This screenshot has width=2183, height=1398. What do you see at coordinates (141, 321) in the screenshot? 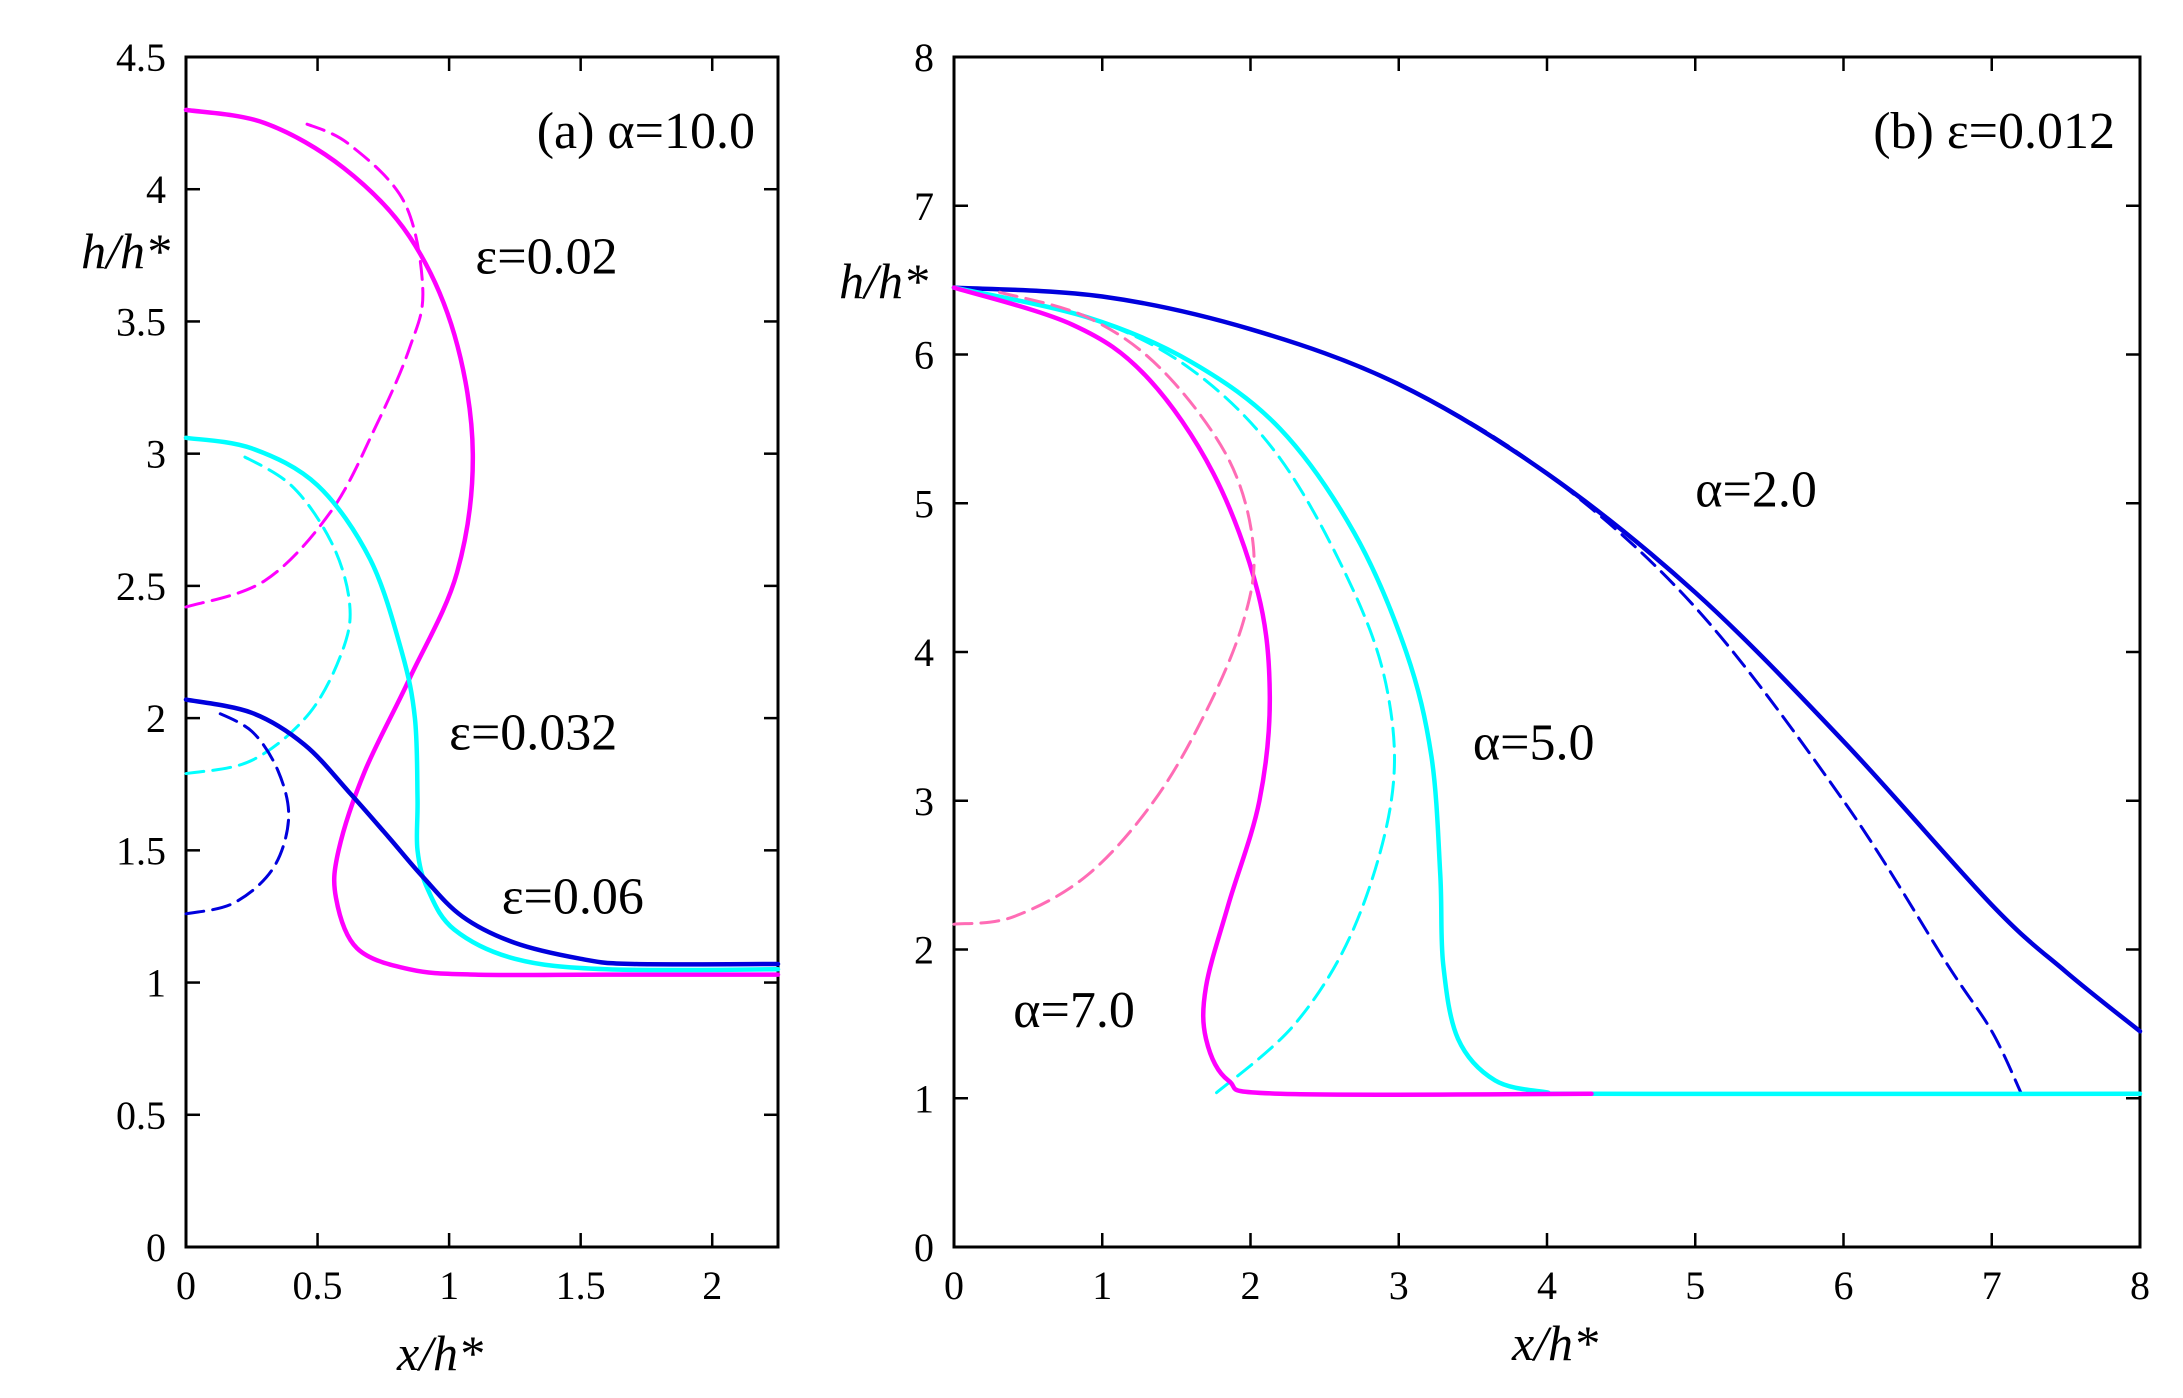
I see `y-tick-label: 3.5` at bounding box center [141, 321].